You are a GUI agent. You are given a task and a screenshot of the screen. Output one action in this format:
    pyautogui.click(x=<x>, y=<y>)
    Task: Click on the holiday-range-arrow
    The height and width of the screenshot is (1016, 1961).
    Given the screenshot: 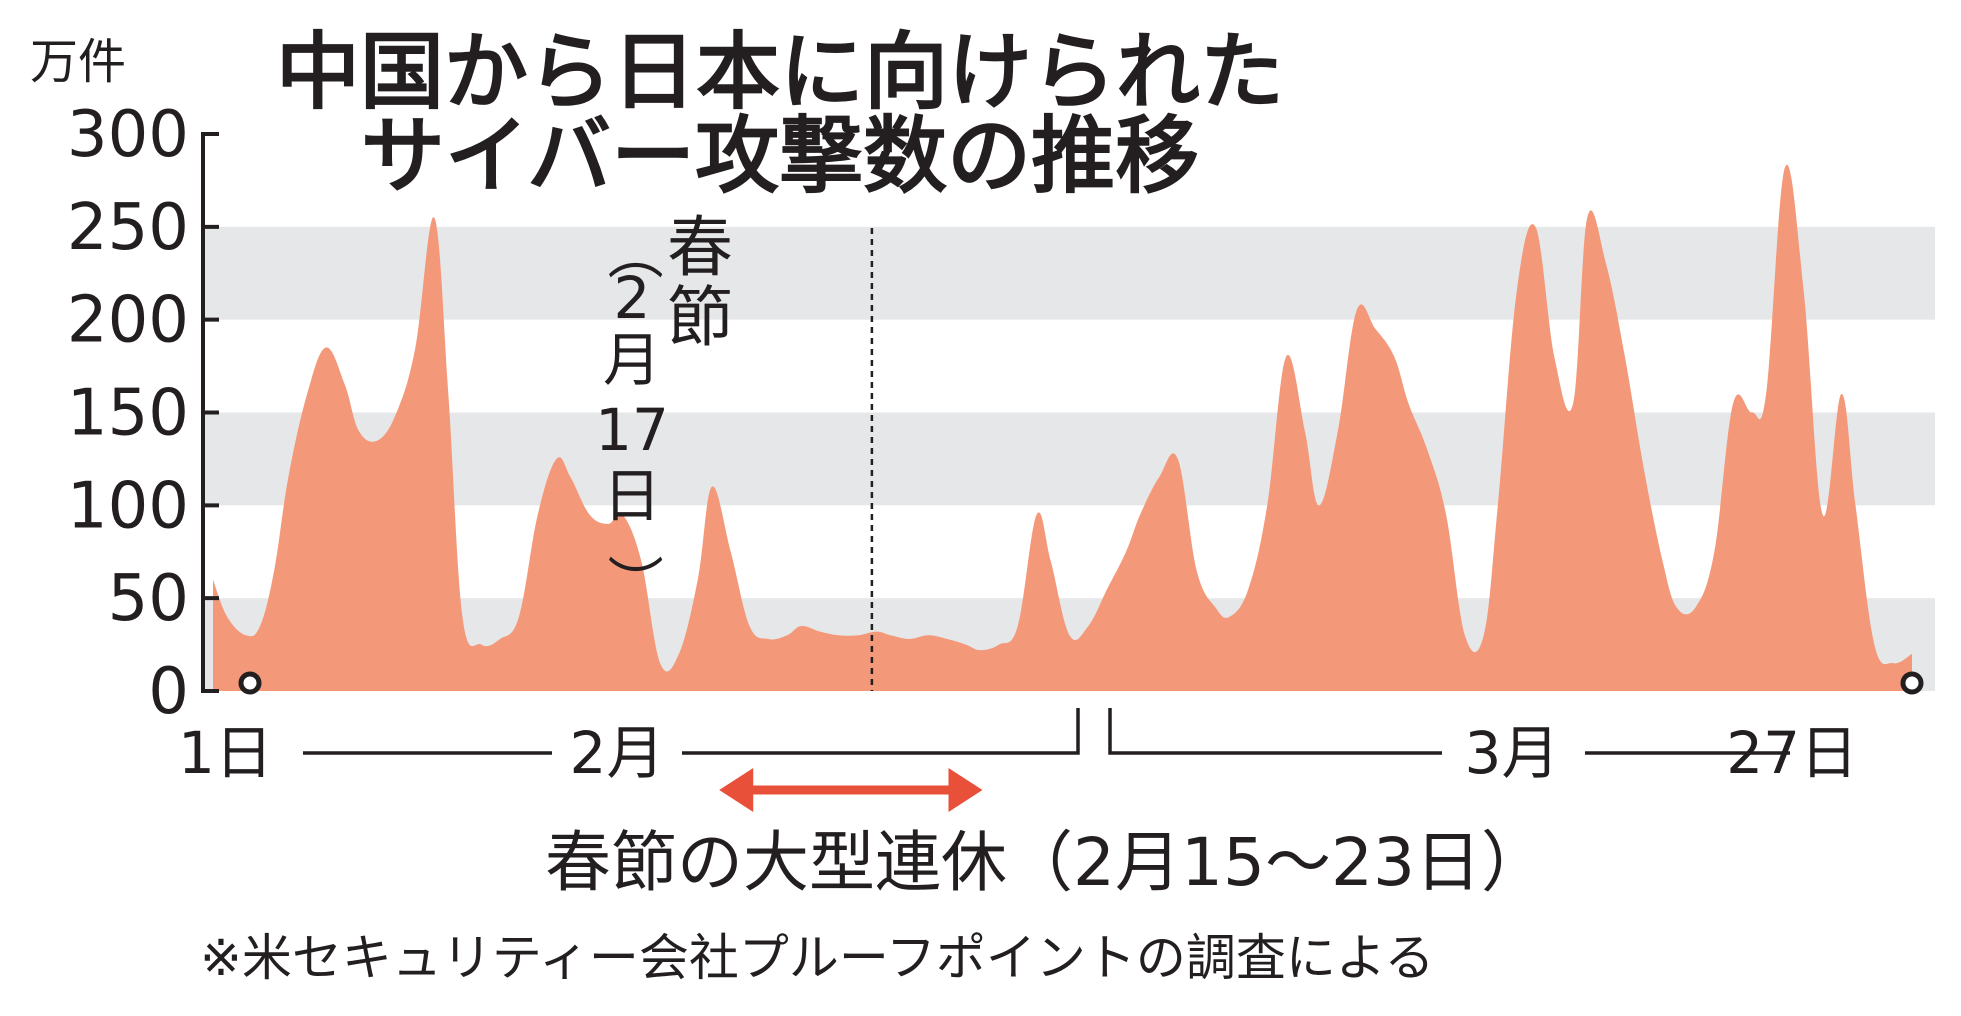 What is the action you would take?
    pyautogui.click(x=851, y=790)
    